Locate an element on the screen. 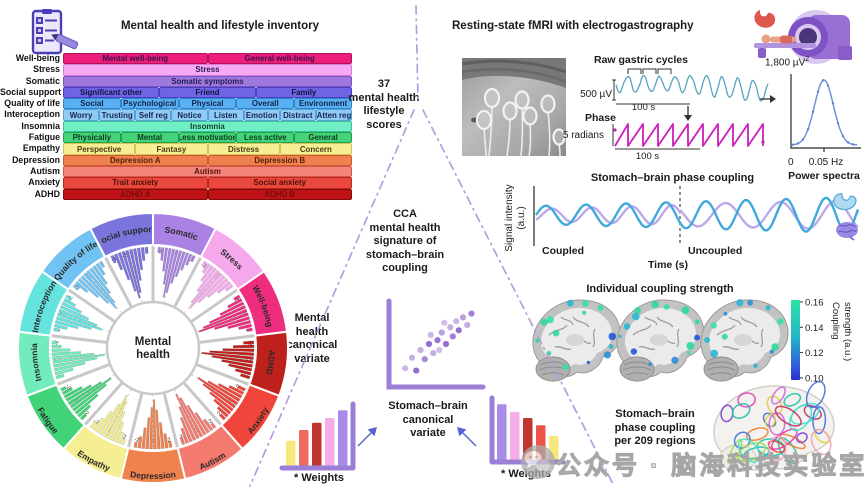 The height and width of the screenshot is (493, 865). inventory-cell: Perspective is located at coordinates (99, 149).